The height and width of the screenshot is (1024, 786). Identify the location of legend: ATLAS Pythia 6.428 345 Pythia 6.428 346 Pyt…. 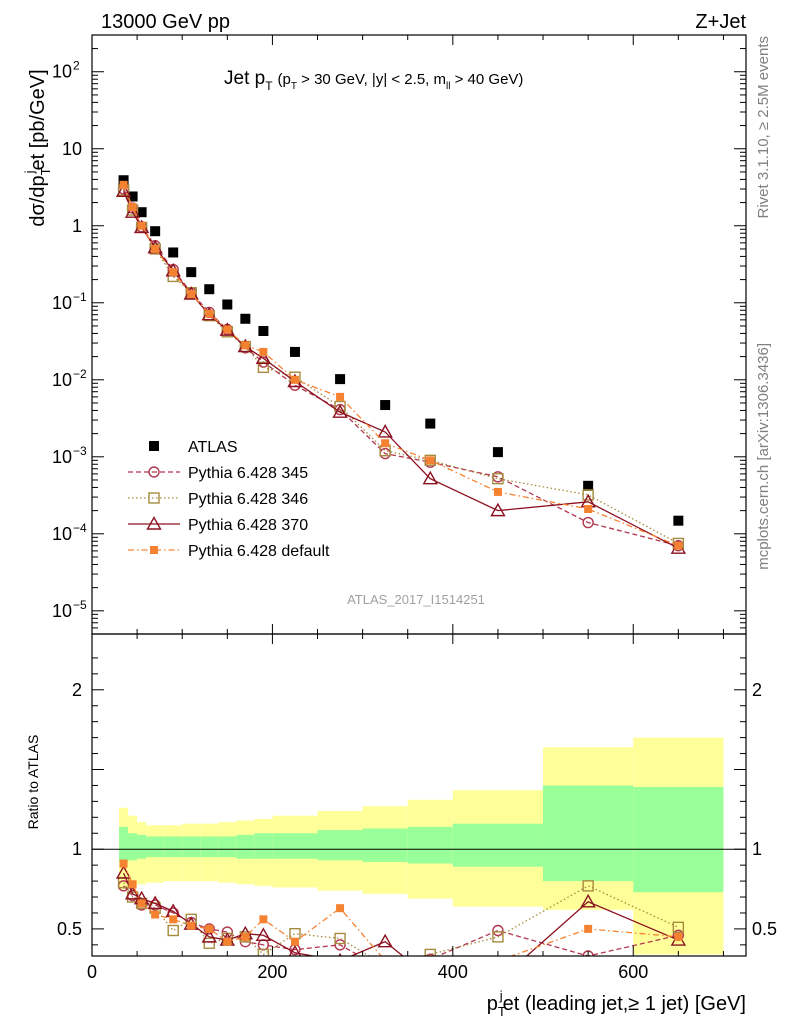
(229, 499).